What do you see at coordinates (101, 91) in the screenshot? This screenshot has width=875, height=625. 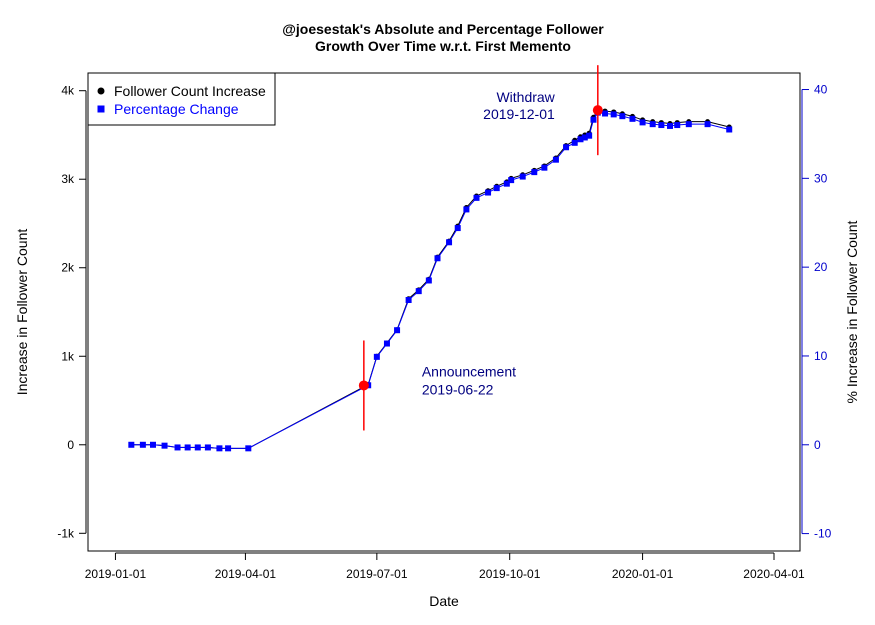 I see `legend-marker-follower-count` at bounding box center [101, 91].